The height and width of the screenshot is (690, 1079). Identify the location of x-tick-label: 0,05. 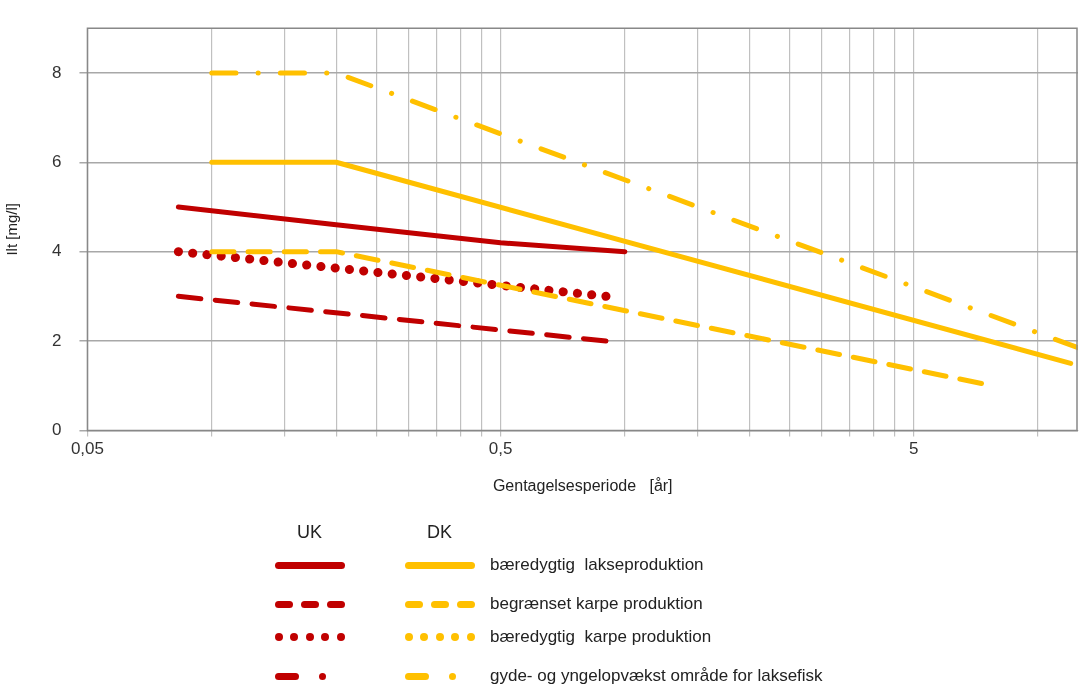
(87, 449).